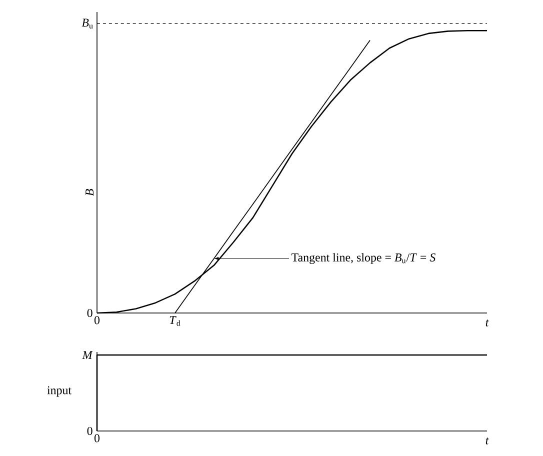  I want to click on text: T$_{d}$, so click(175, 321).